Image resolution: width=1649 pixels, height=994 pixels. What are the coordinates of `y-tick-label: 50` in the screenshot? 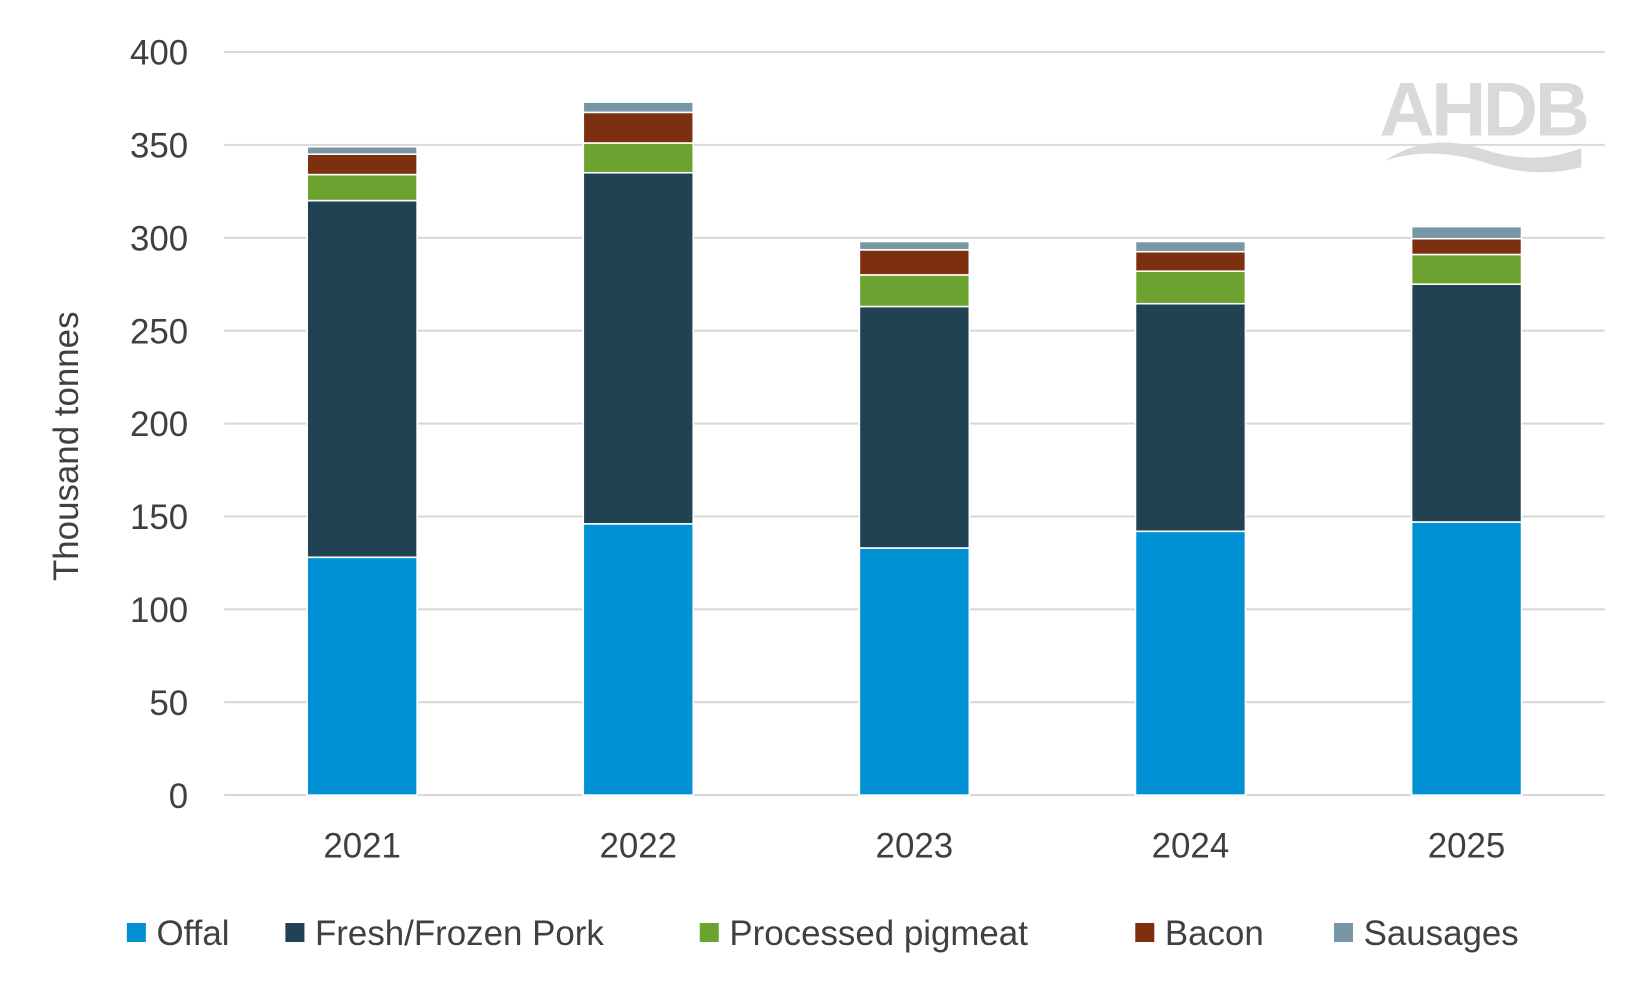 It's located at (168, 703).